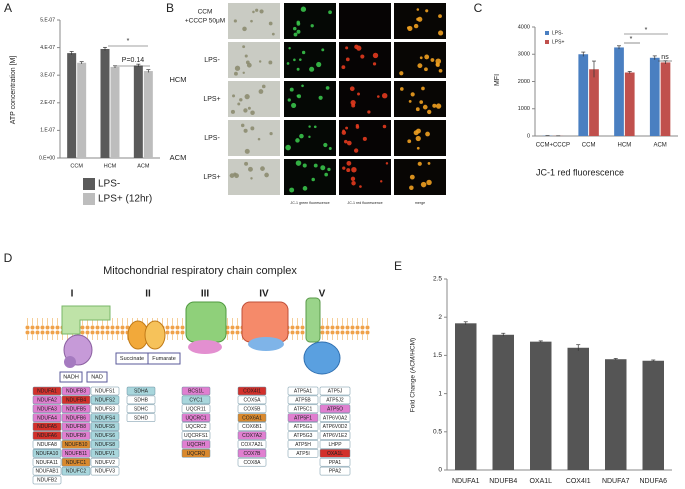 Image resolution: width=685 pixels, height=489 pixels. I want to click on row-label: LPS+, so click(211, 177).